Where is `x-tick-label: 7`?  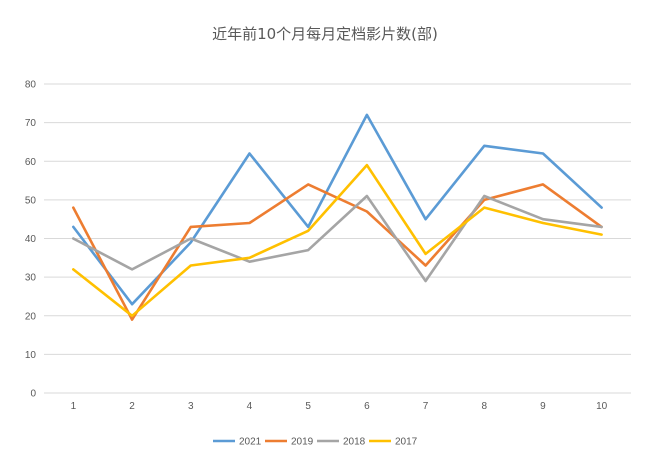
x-tick-label: 7 is located at coordinates (426, 406).